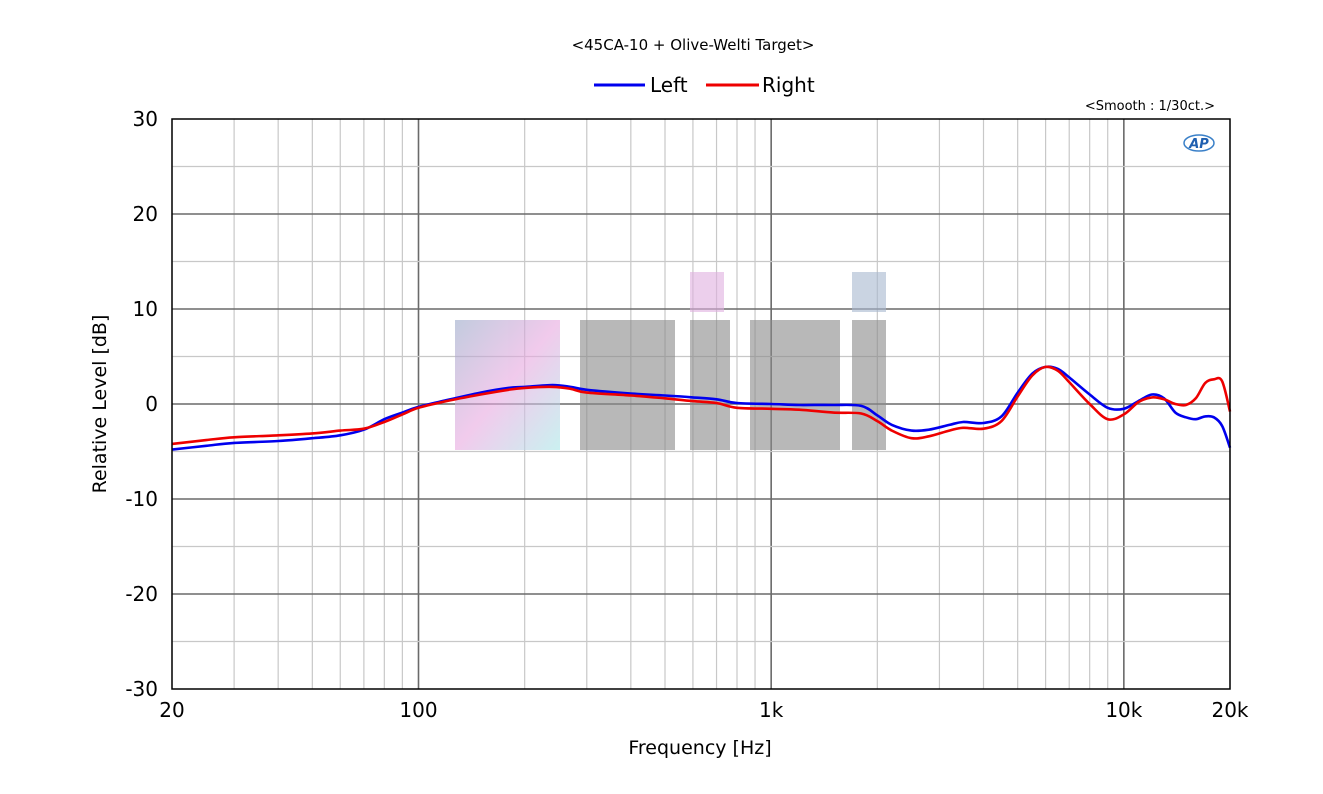 Image resolution: width=1323 pixels, height=794 pixels. I want to click on ap-logo: AP, so click(1199, 143).